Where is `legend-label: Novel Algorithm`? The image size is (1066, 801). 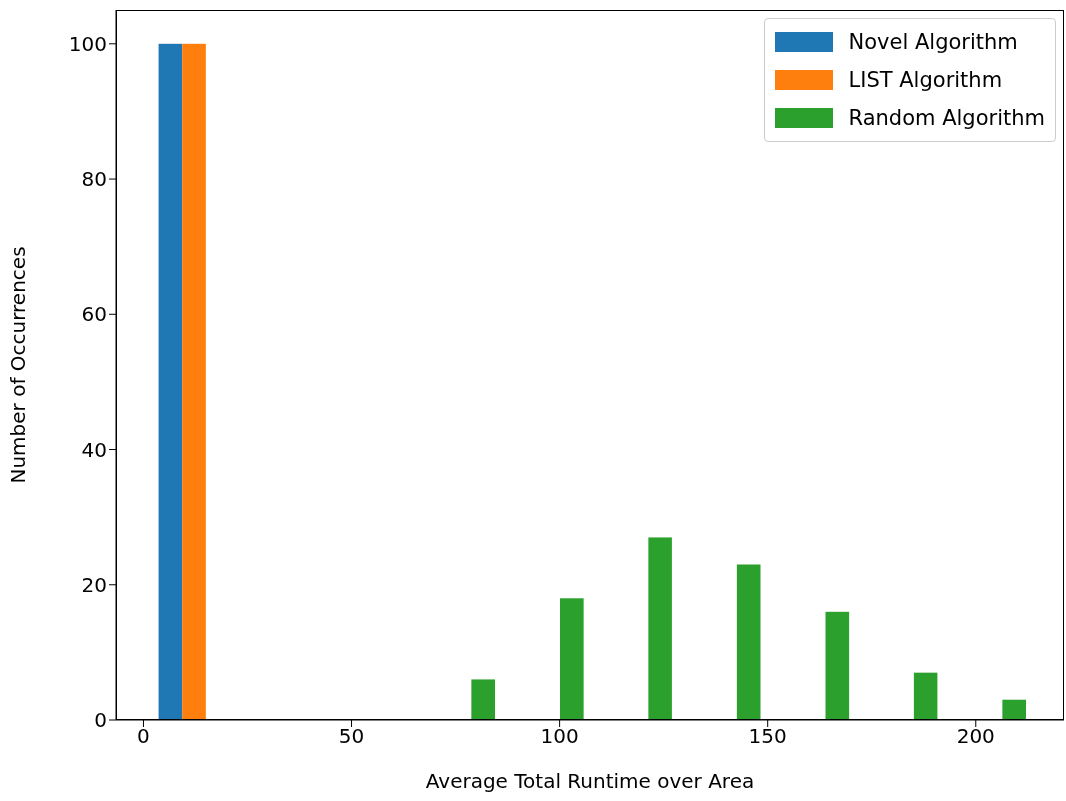
legend-label: Novel Algorithm is located at coordinates (933, 42).